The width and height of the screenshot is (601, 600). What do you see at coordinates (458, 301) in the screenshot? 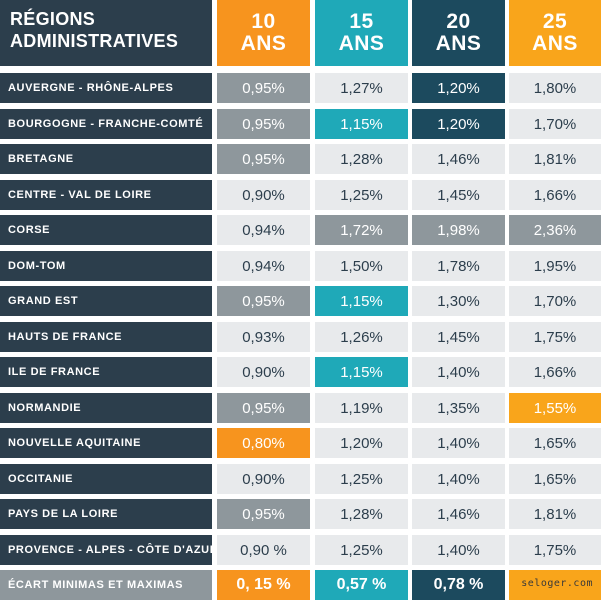
I see `rate-cell: 1,30%` at bounding box center [458, 301].